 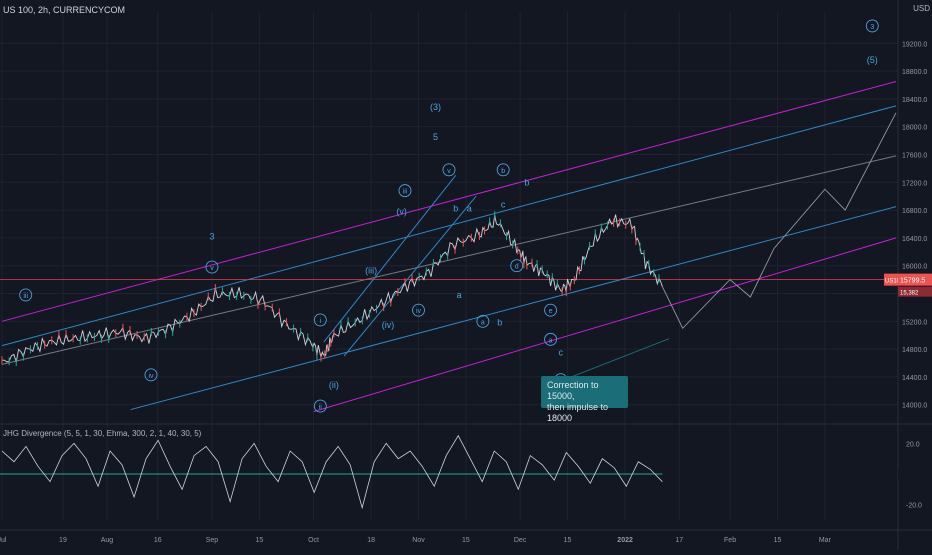 I want to click on y-tick-label: 16800.0, so click(x=914, y=211).